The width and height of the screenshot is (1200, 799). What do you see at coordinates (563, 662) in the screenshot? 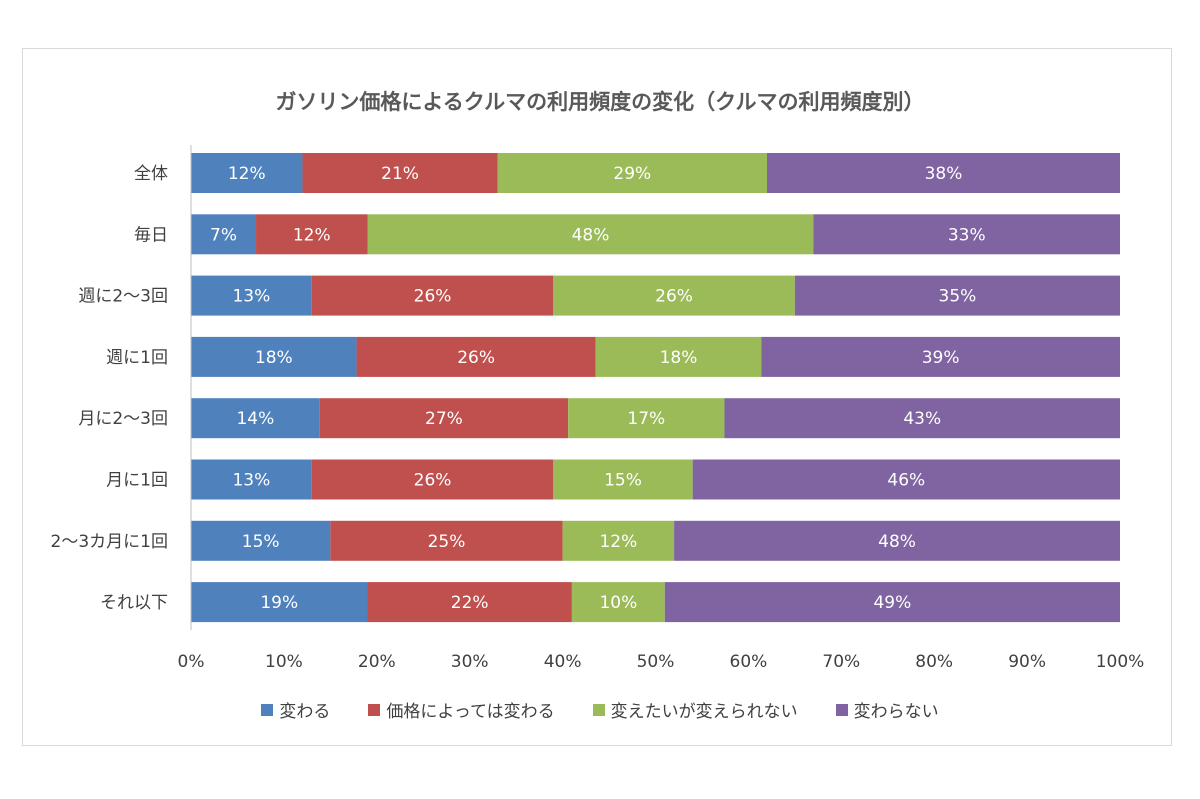
I see `x-tick-label: 40%` at bounding box center [563, 662].